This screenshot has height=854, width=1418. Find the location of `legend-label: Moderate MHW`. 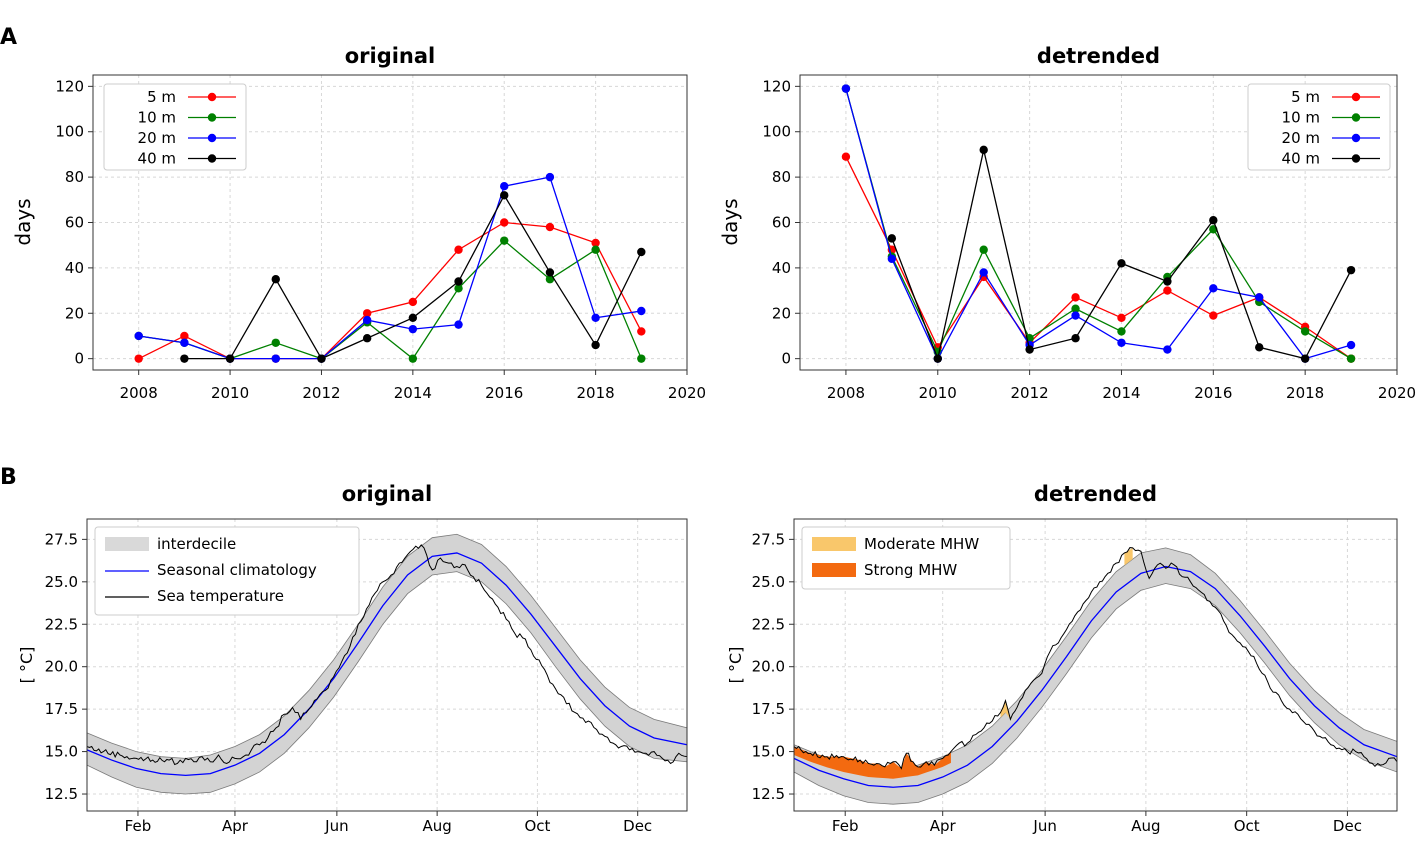

legend-label: Moderate MHW is located at coordinates (921, 544).